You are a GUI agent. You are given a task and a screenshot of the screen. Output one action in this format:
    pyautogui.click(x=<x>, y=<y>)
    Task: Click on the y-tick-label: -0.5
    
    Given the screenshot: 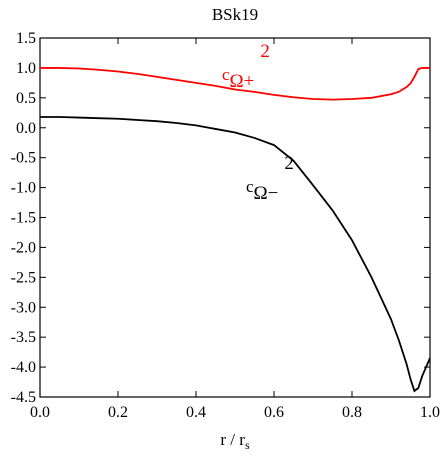 What is the action you would take?
    pyautogui.click(x=23, y=158)
    